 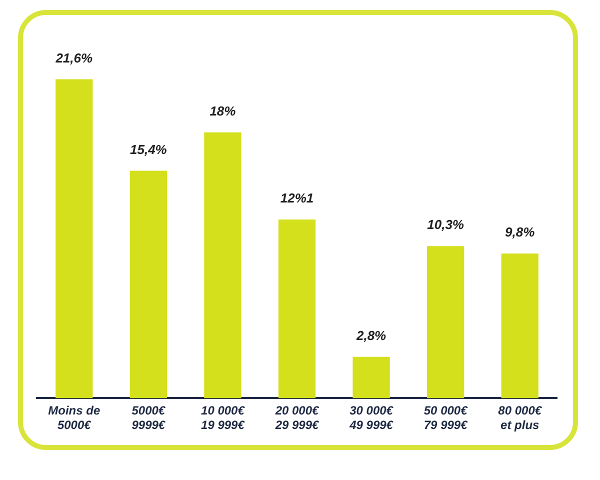 What do you see at coordinates (446, 418) in the screenshot?
I see `x-tick-label: 50 000€ 79 999€` at bounding box center [446, 418].